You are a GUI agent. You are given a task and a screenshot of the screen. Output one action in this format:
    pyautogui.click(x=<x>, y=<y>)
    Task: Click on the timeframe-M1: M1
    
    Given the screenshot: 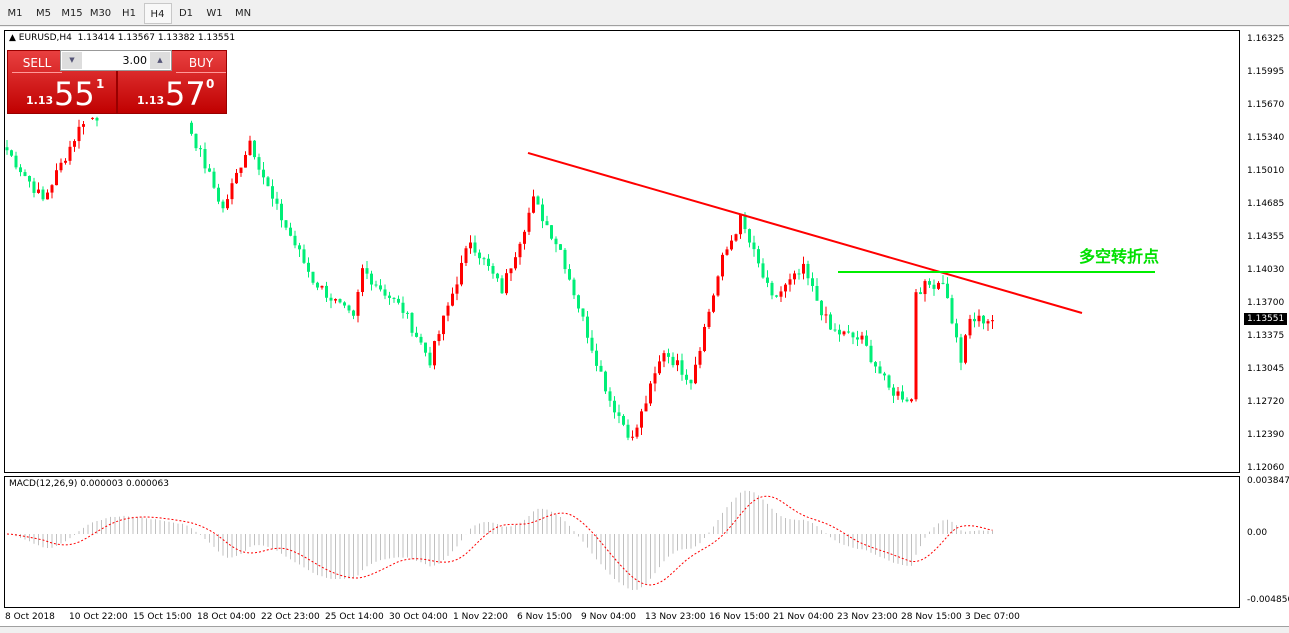 What is the action you would take?
    pyautogui.click(x=15, y=13)
    